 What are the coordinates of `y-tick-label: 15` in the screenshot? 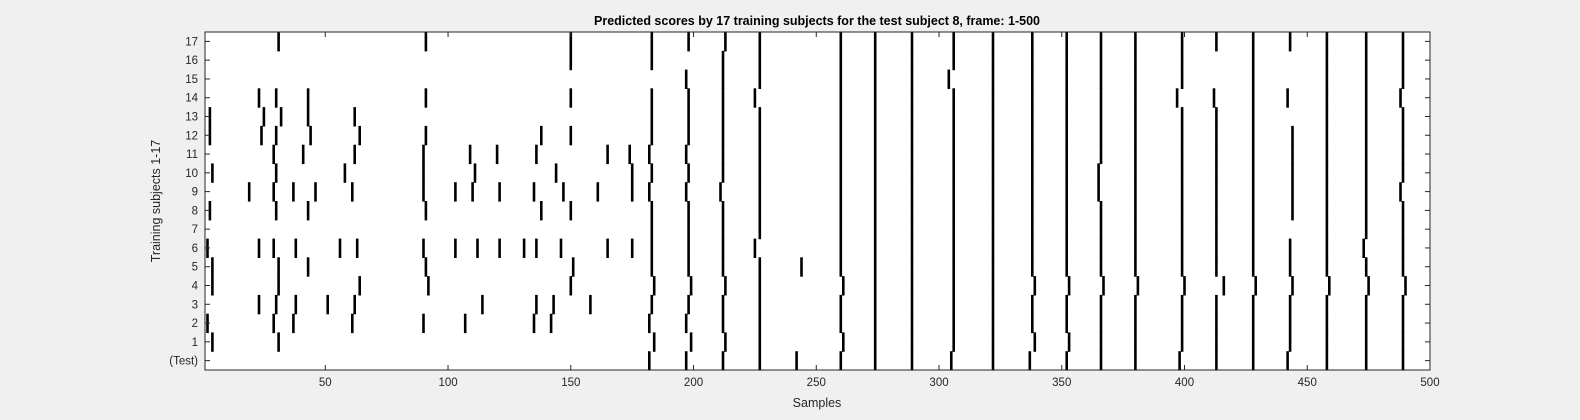 It's located at (191, 80).